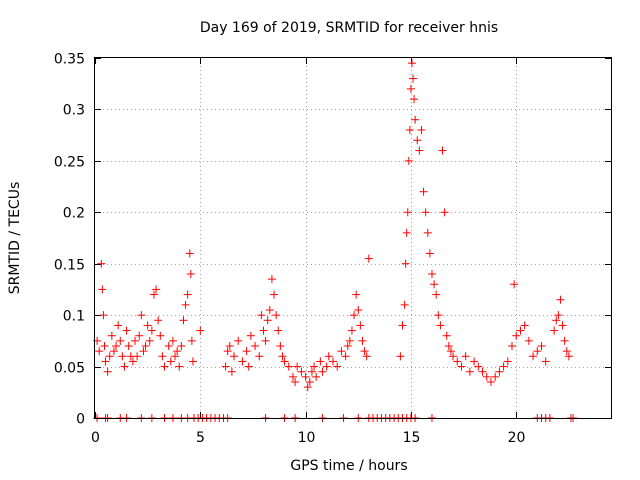  I want to click on y-axis-label: SRMTID / TECUs, so click(15, 238).